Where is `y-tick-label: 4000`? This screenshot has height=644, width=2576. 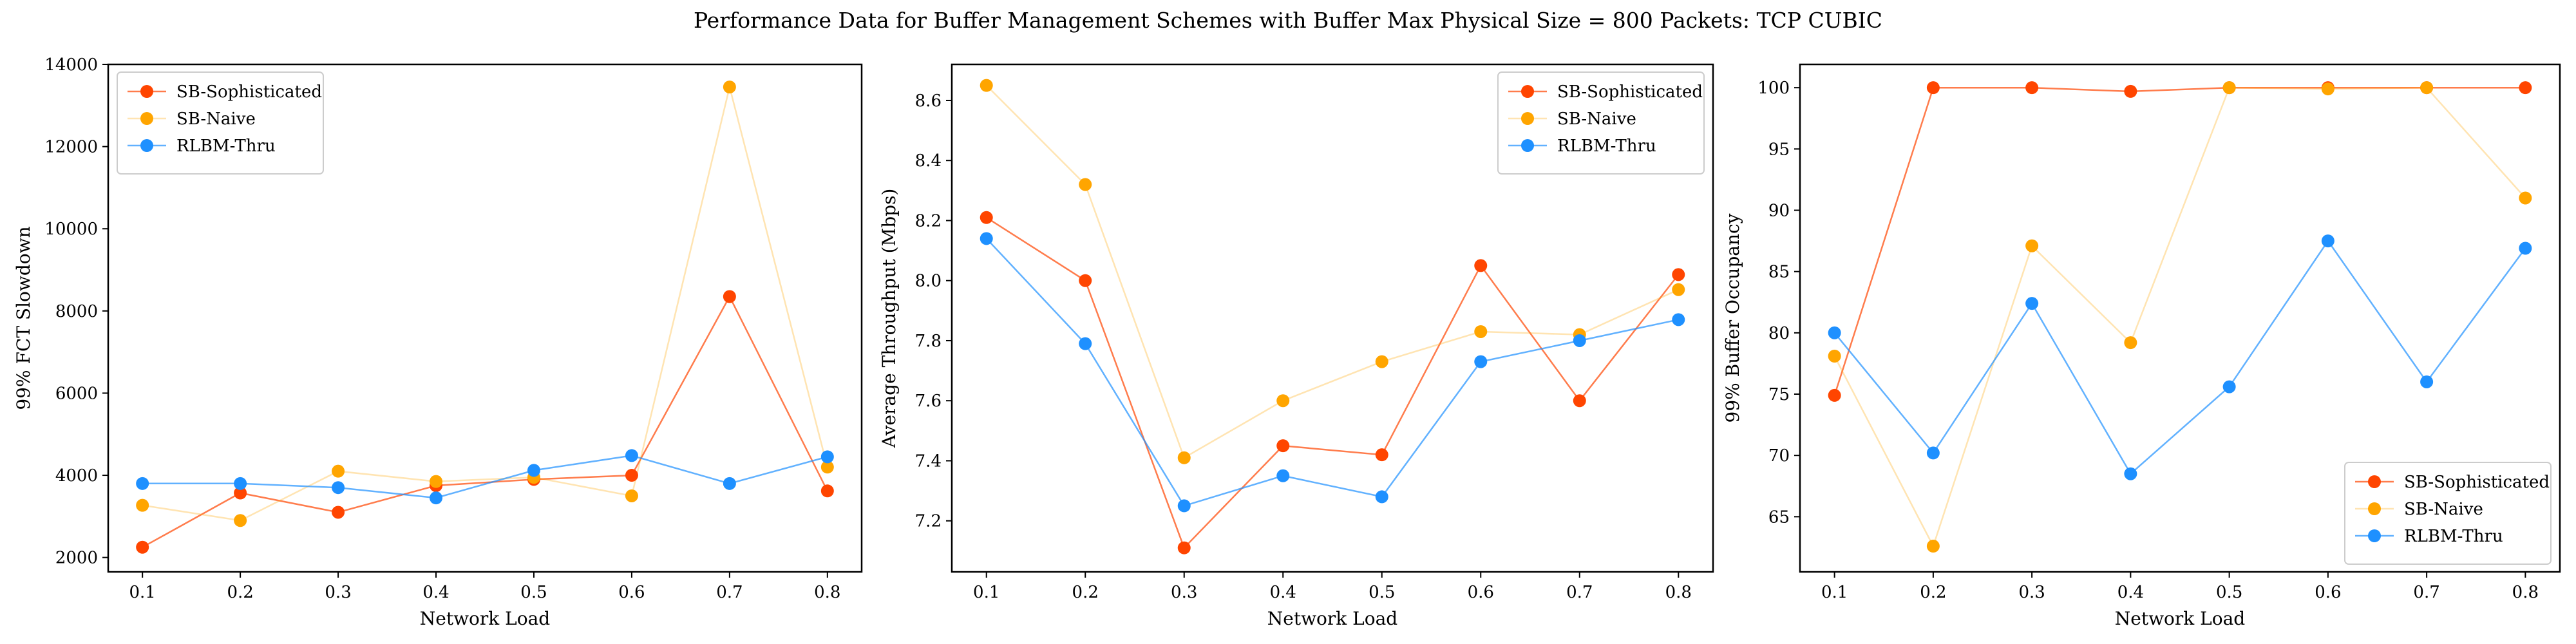 y-tick-label: 4000 is located at coordinates (76, 476).